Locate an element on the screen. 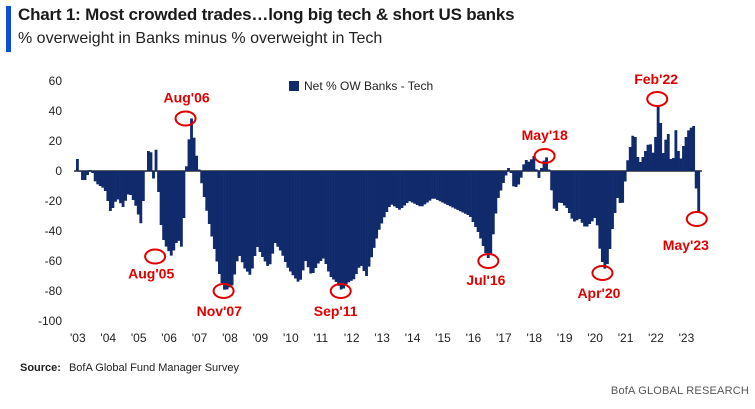 The image size is (755, 409). x-tick-label: '13 is located at coordinates (382, 338).